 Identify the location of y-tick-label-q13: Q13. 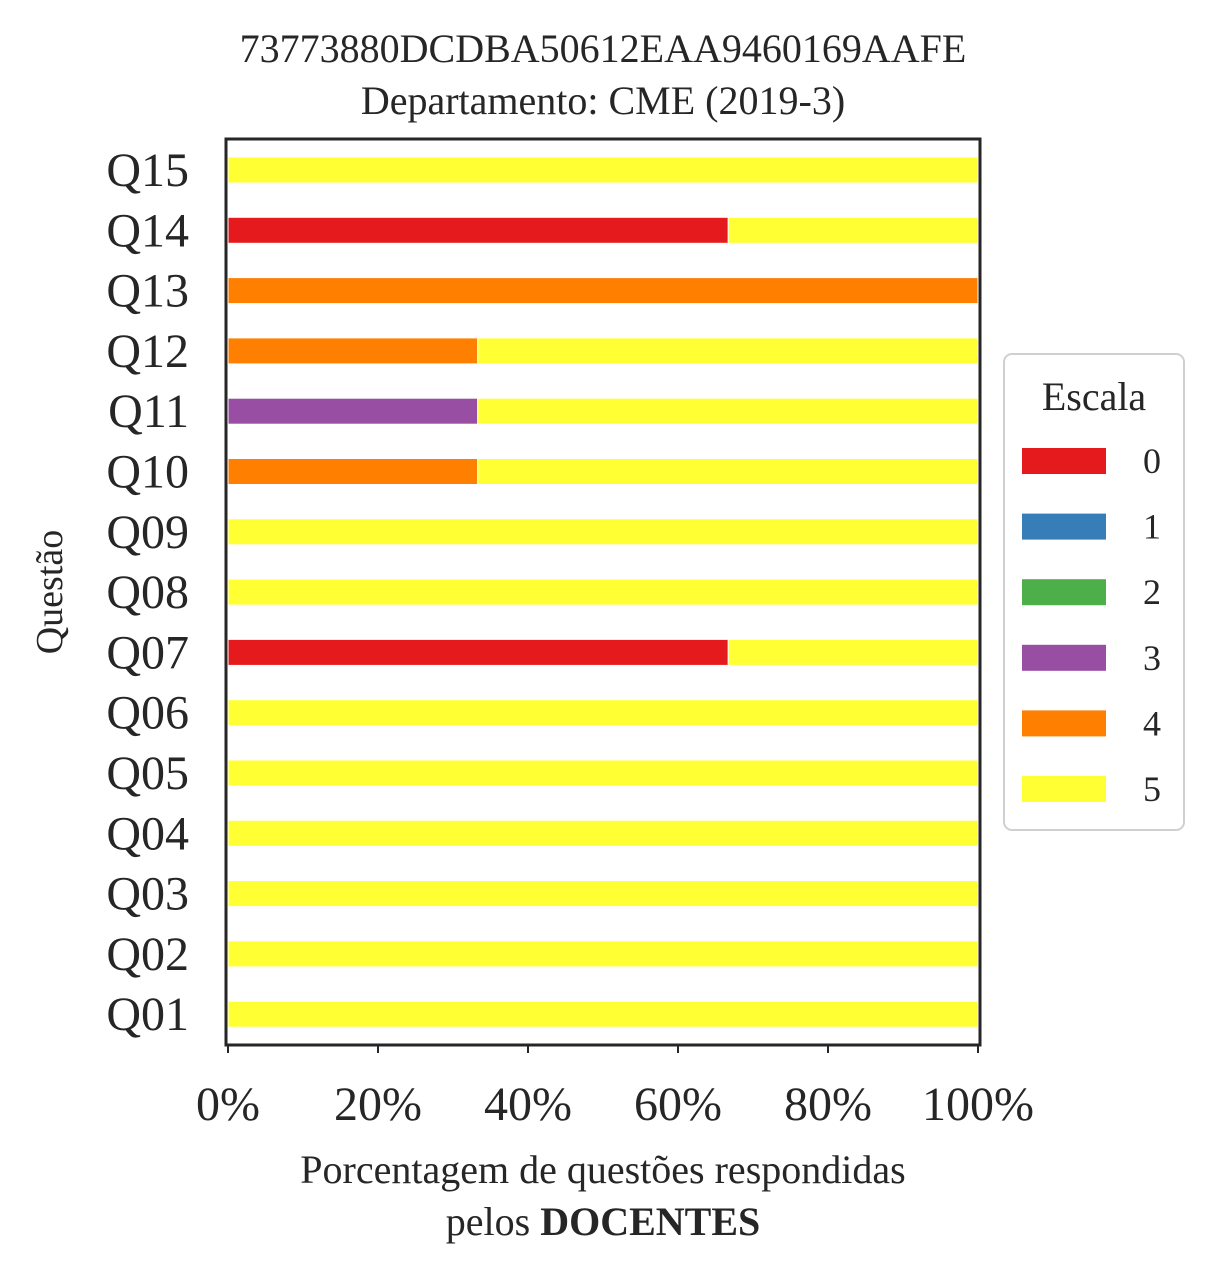
(147, 291).